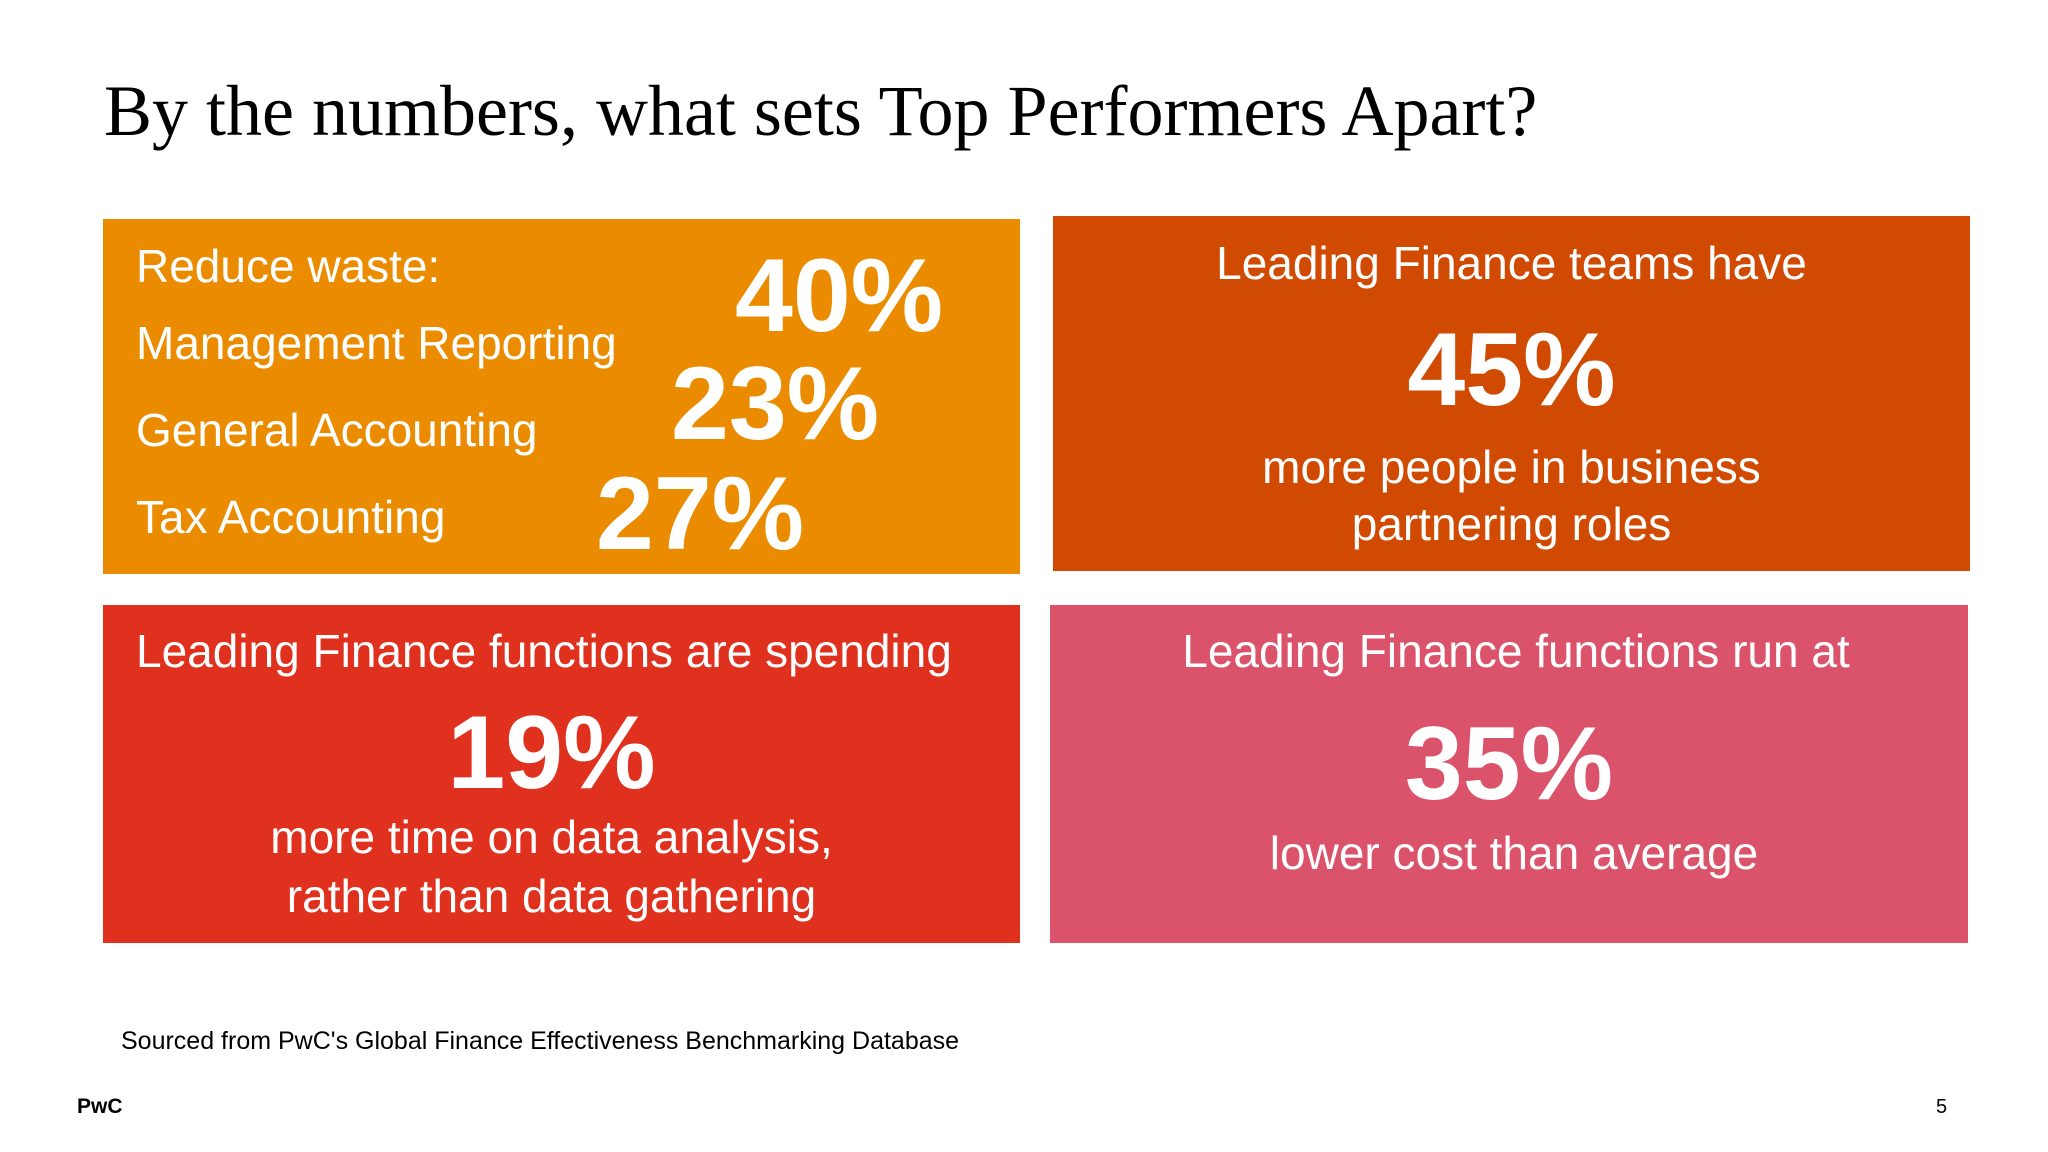 Image resolution: width=2048 pixels, height=1152 pixels. I want to click on management-reporting-value: 40%, so click(839, 296).